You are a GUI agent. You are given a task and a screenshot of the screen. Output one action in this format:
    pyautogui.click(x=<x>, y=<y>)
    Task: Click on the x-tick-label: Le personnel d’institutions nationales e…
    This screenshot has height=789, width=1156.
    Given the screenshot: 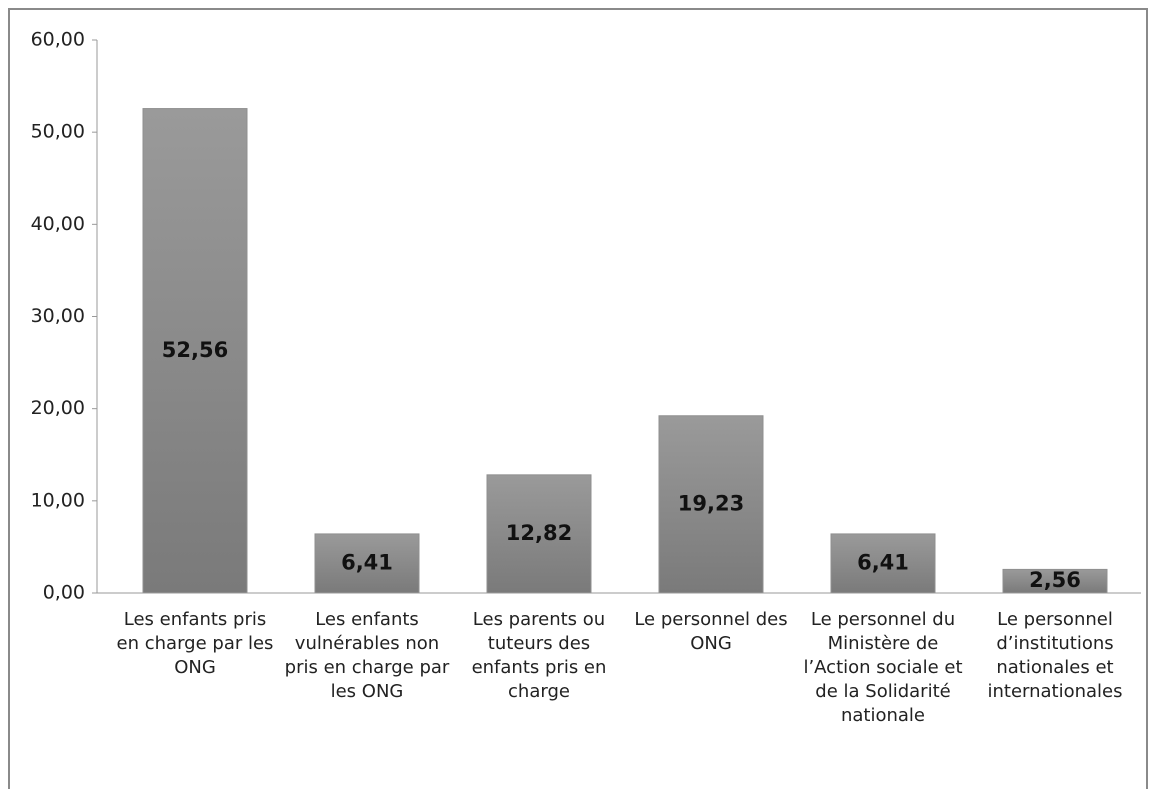 What is the action you would take?
    pyautogui.click(x=1055, y=655)
    